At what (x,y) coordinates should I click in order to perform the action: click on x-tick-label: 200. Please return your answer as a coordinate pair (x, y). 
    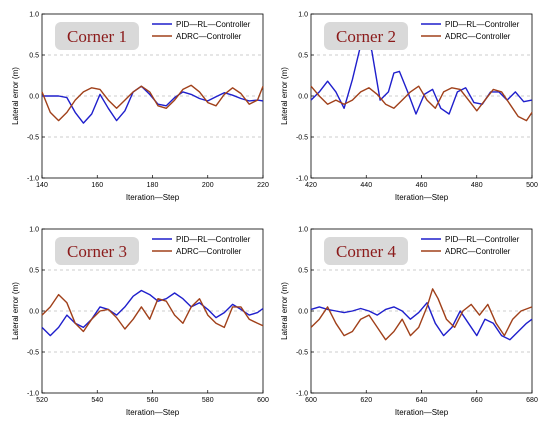
    Looking at the image, I should click on (208, 185).